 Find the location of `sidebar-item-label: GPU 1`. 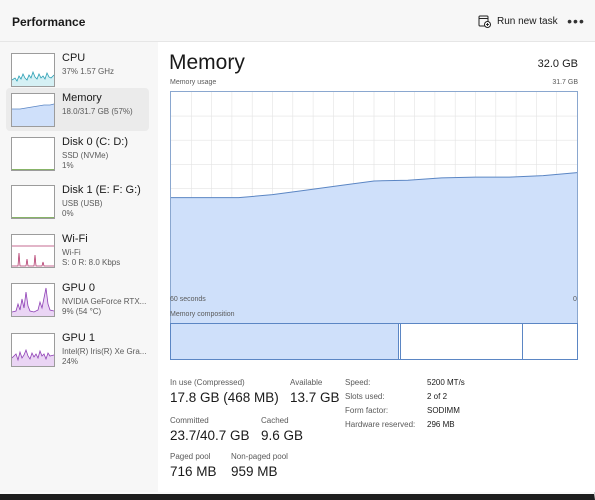

sidebar-item-label: GPU 1 is located at coordinates (79, 338).